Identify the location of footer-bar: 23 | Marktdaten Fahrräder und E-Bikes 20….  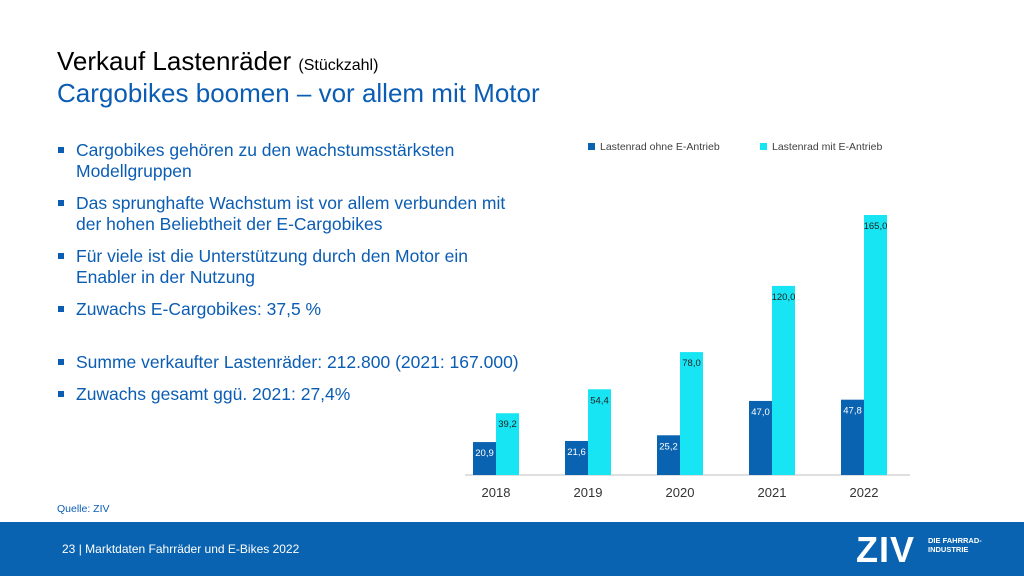
(512, 549).